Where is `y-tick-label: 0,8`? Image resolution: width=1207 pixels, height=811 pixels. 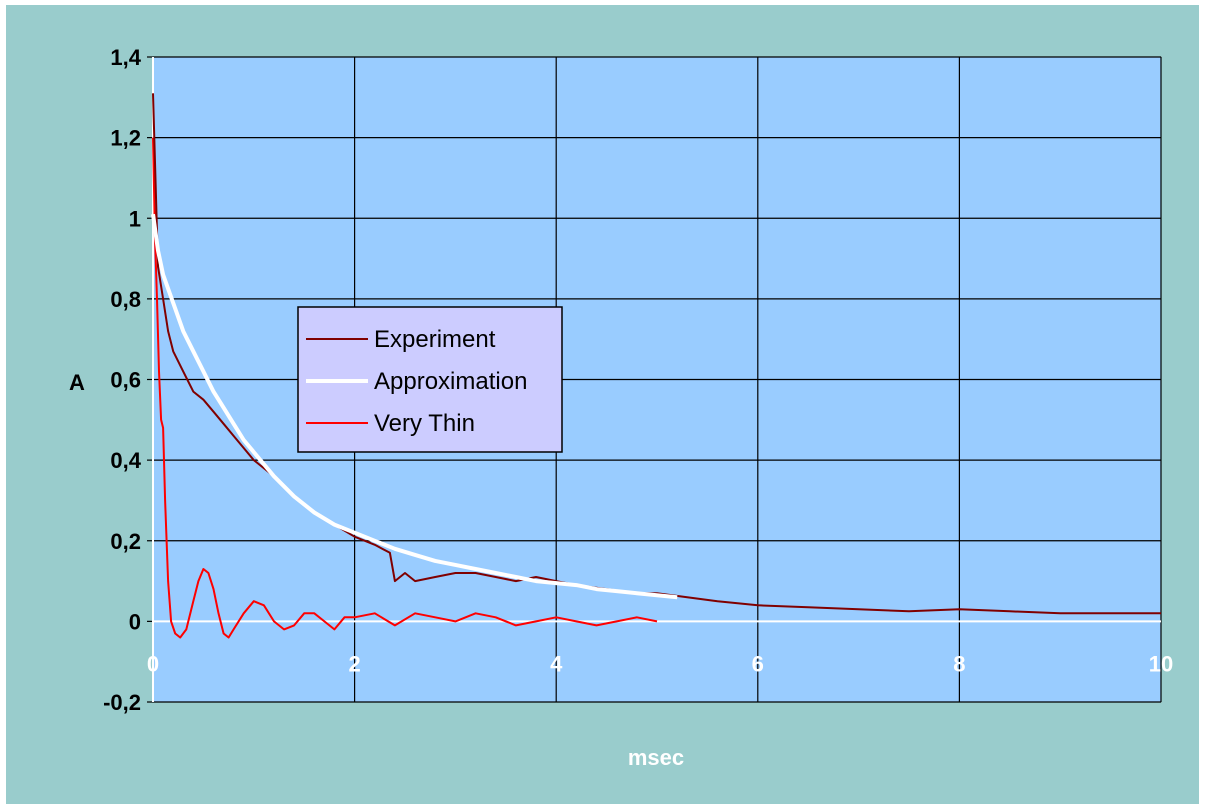
y-tick-label: 0,8 is located at coordinates (125, 299).